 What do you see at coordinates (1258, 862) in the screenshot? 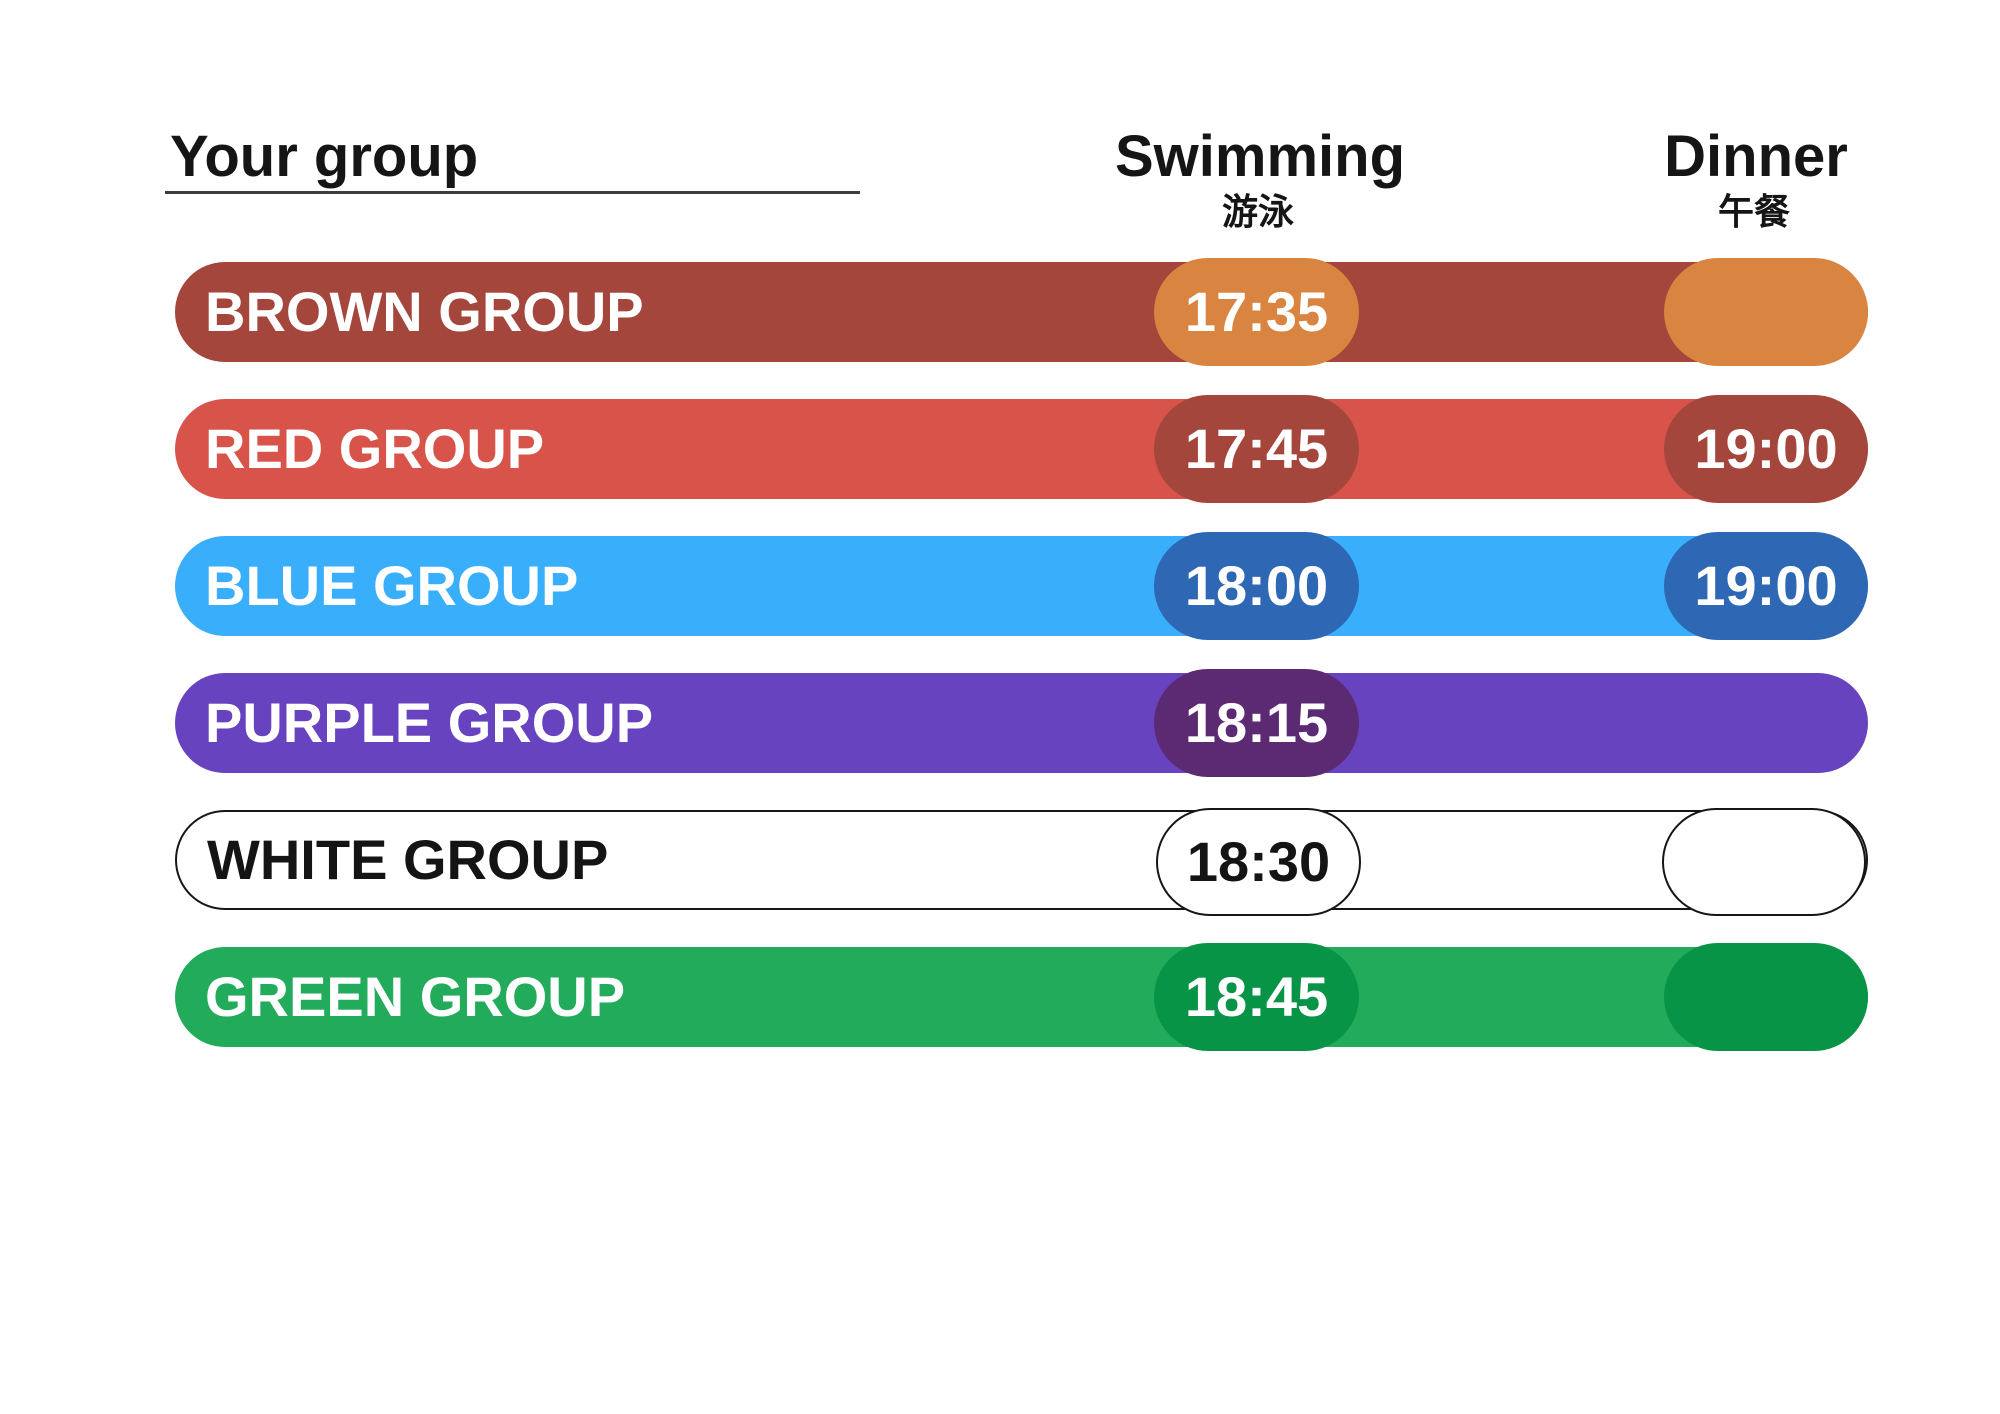
I see `swimming-time-pill: 18:30` at bounding box center [1258, 862].